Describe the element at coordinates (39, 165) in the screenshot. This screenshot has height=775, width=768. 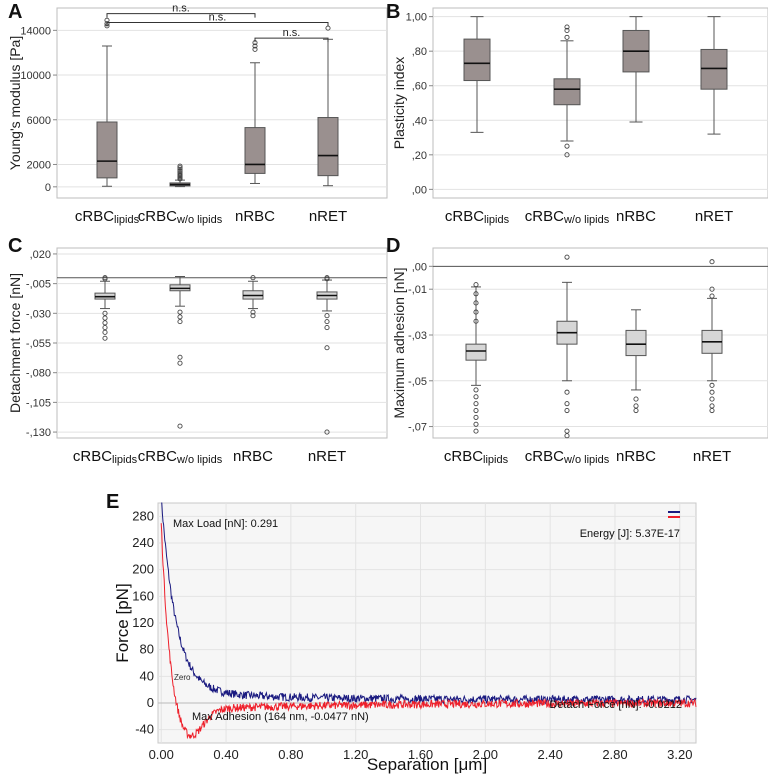
I see `y-tick-label: 2000` at that location.